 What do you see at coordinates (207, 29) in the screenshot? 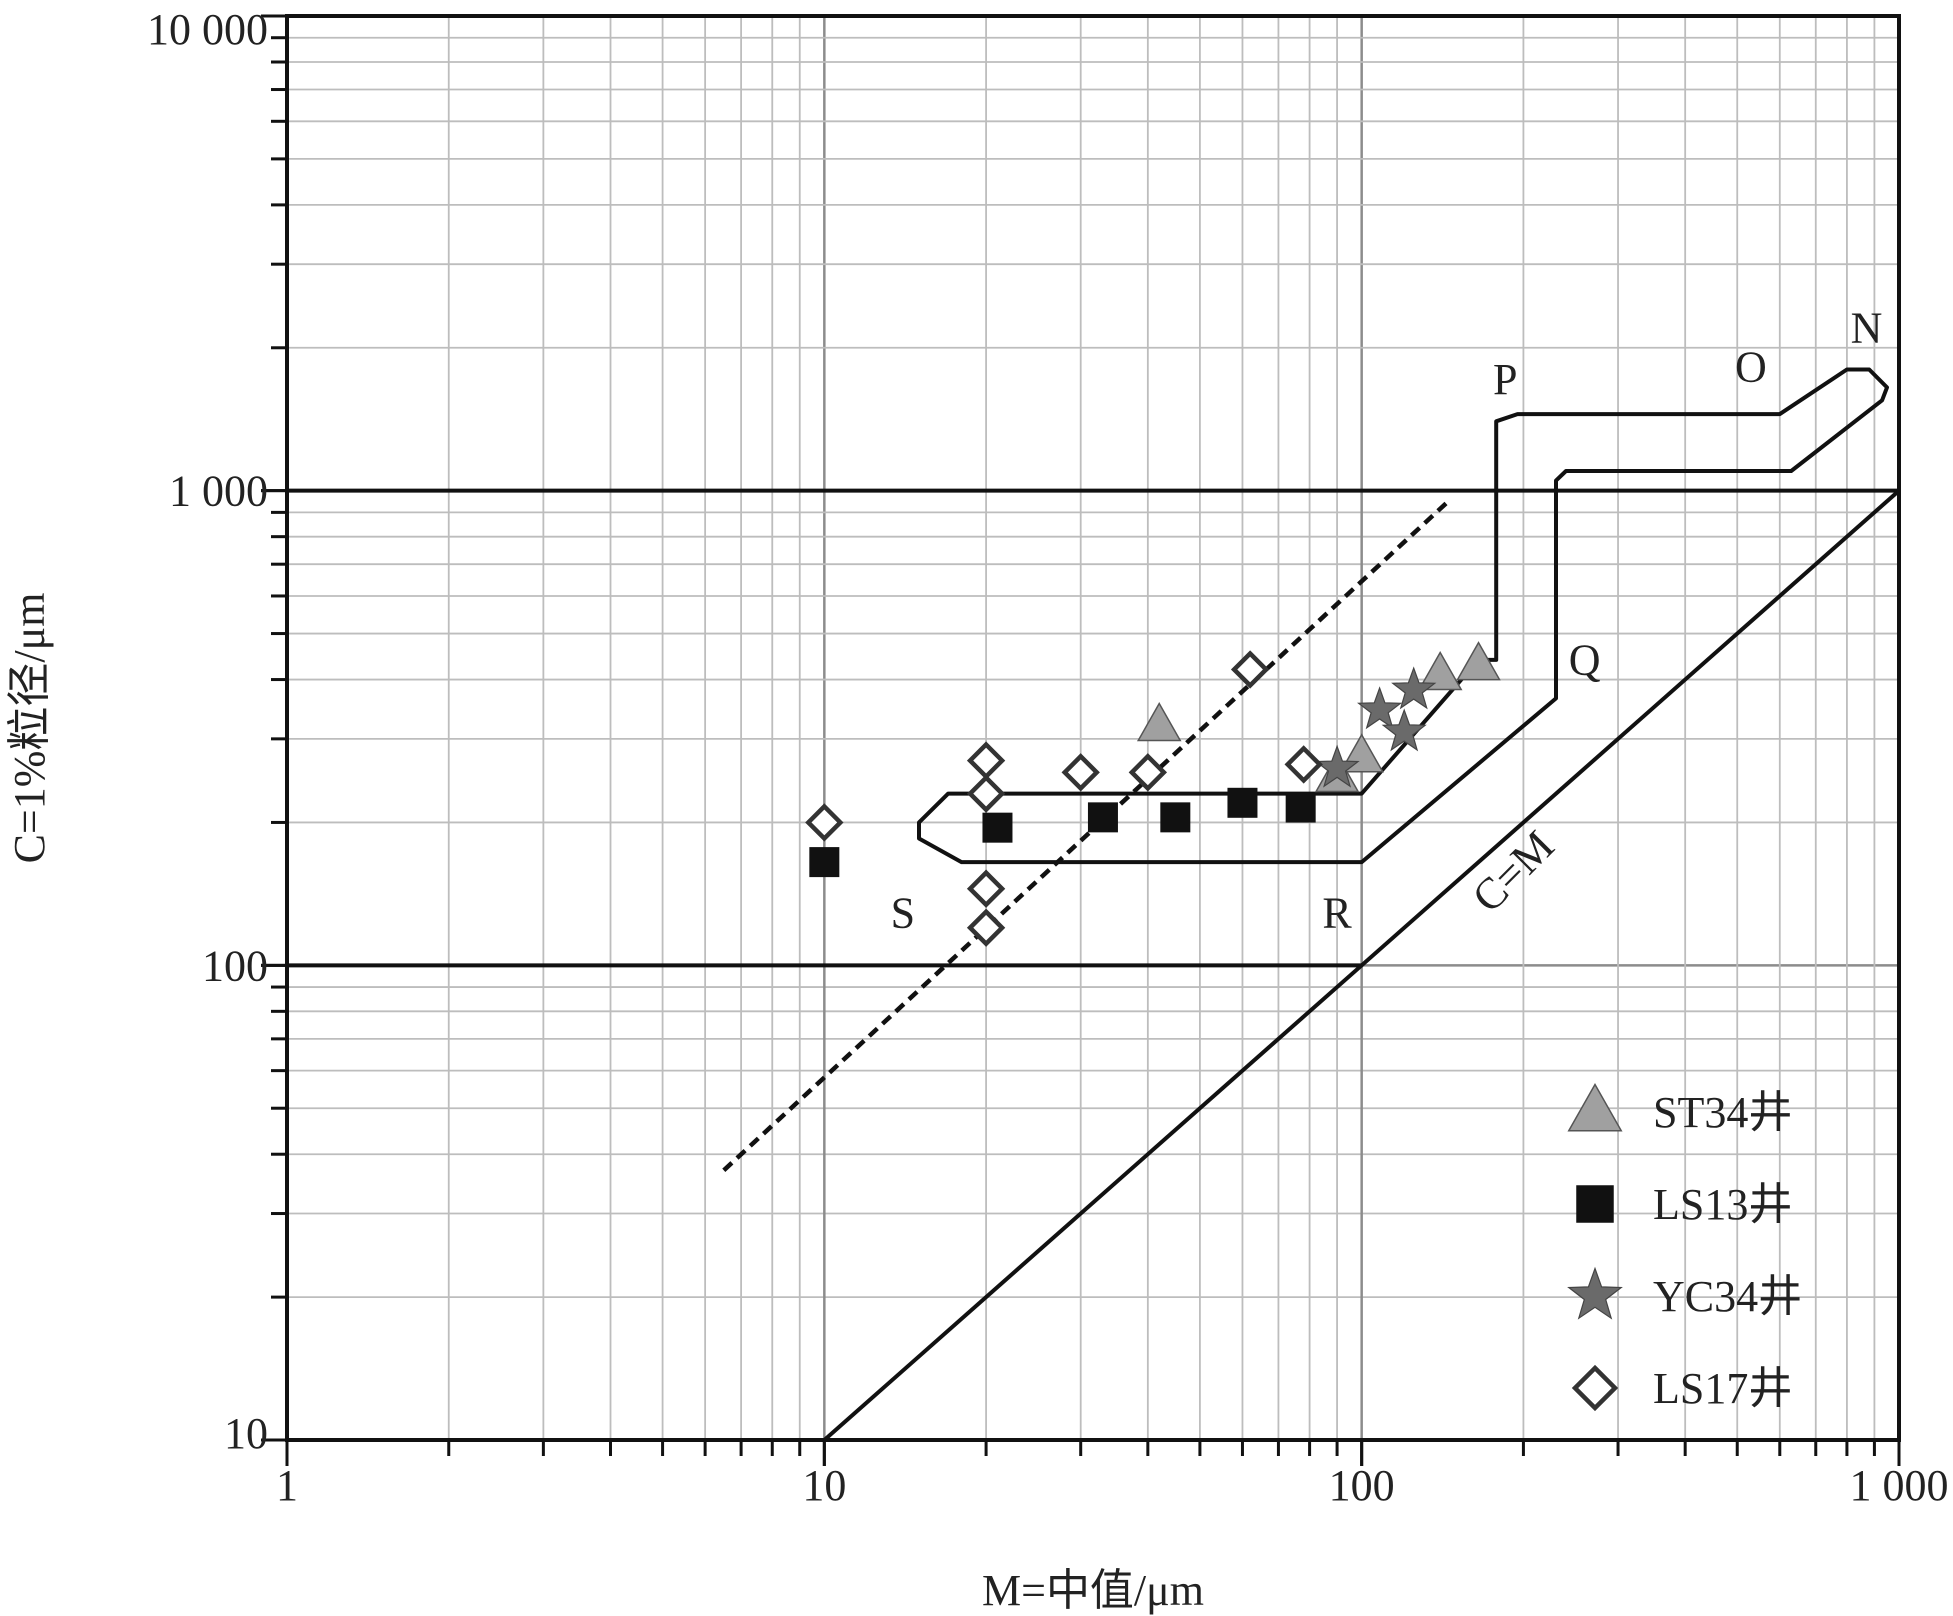
I see `y-tick-label: 10 000` at bounding box center [207, 29].